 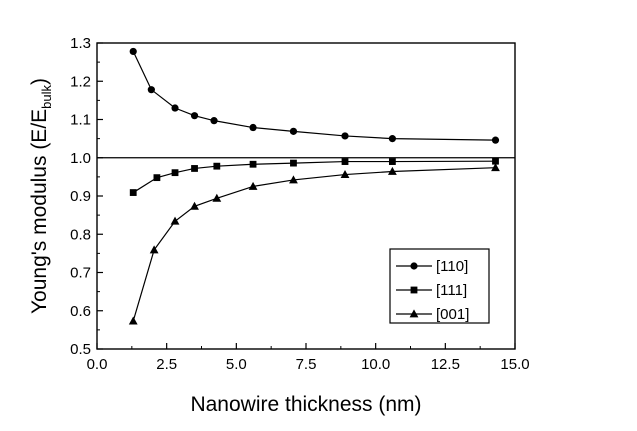 I want to click on x-tick-label: 5.0, so click(x=236, y=364).